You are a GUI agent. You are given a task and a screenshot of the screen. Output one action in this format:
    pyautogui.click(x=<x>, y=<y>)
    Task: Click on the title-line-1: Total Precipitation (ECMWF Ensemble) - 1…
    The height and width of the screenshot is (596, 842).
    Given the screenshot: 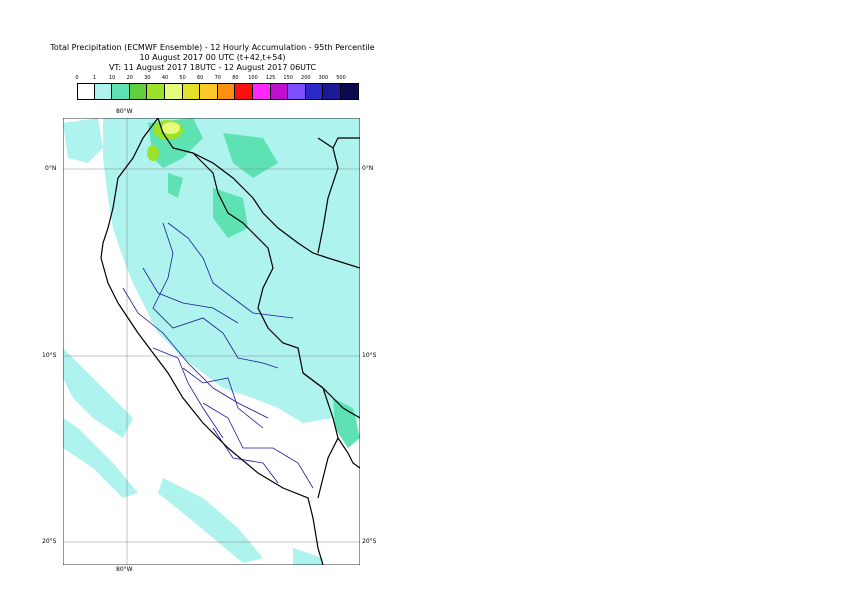 What is the action you would take?
    pyautogui.click(x=212, y=47)
    